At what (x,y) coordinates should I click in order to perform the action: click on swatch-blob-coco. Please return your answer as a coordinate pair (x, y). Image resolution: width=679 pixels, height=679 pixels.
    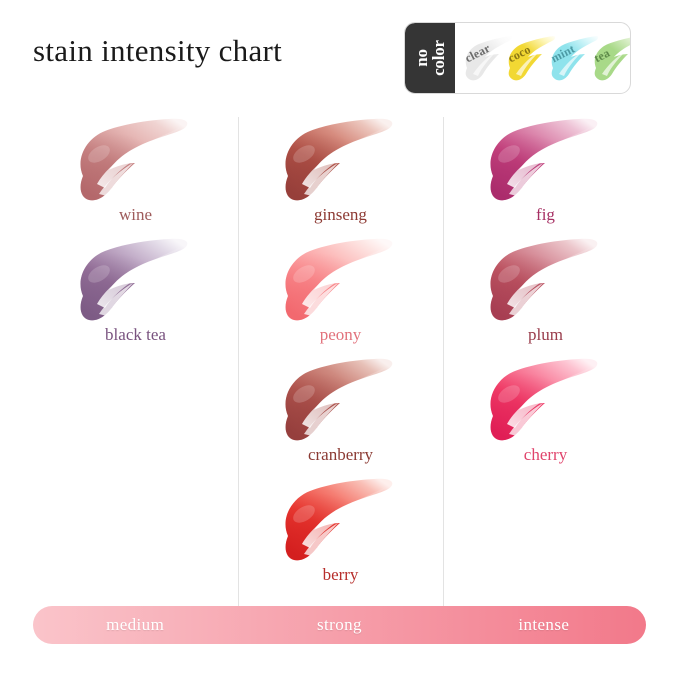
    Looking at the image, I should click on (529, 59).